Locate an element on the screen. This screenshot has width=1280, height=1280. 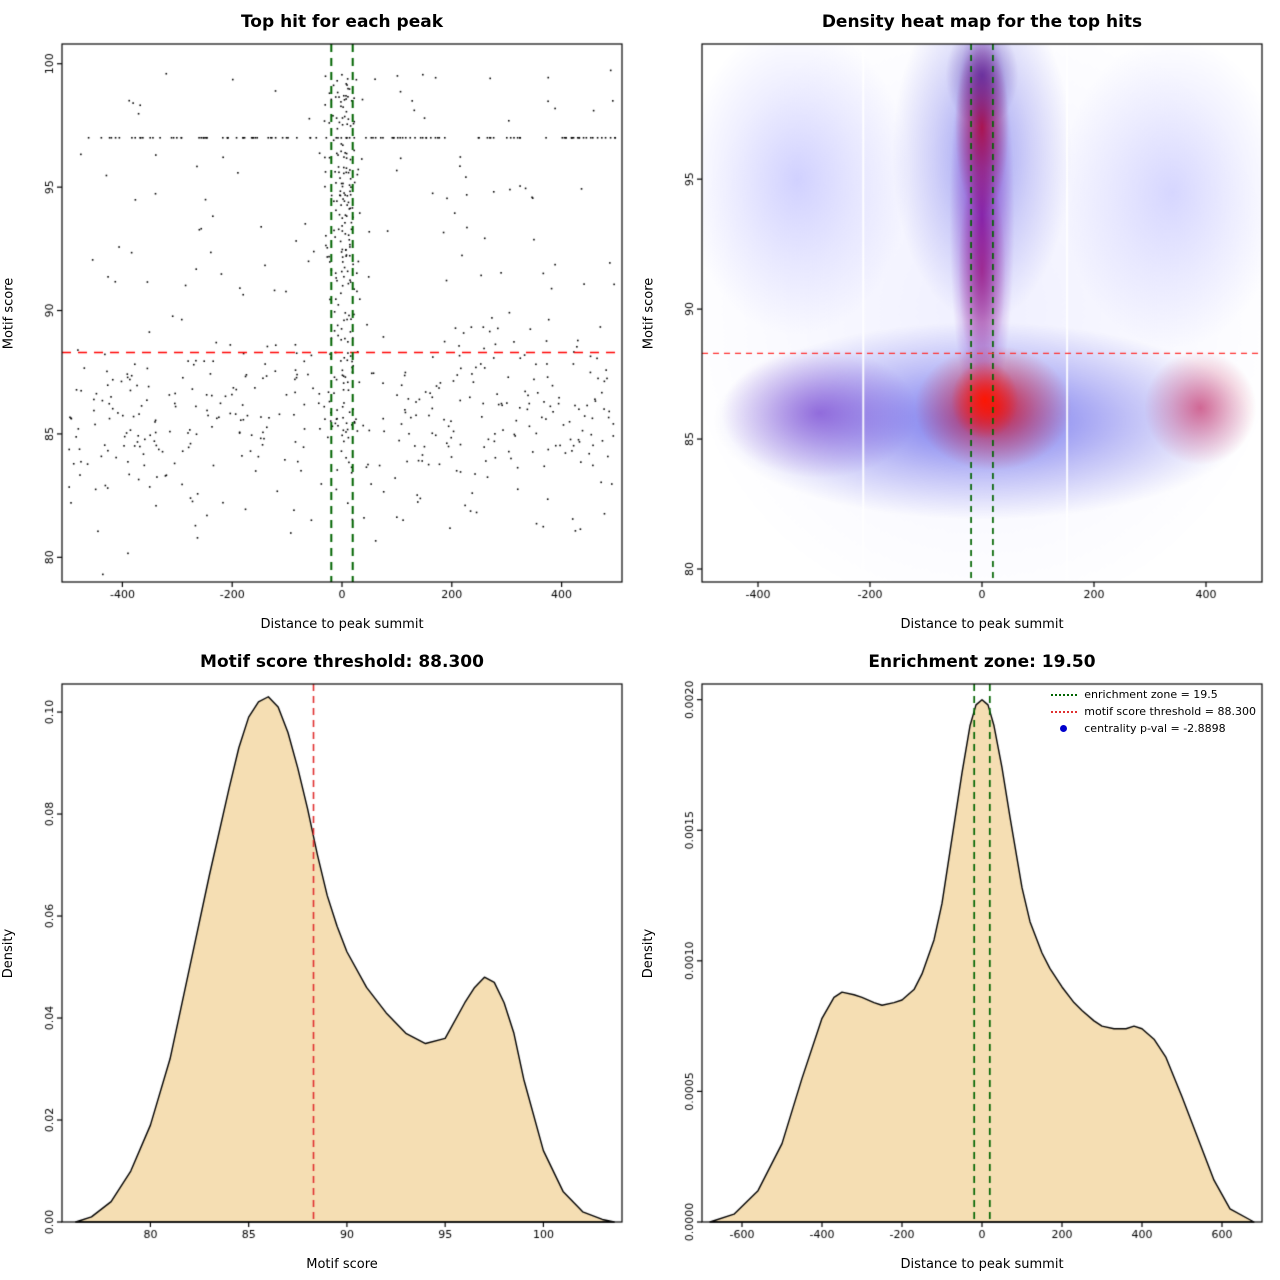
heatmap-y-axis-label: Motif score is located at coordinates (649, 313).